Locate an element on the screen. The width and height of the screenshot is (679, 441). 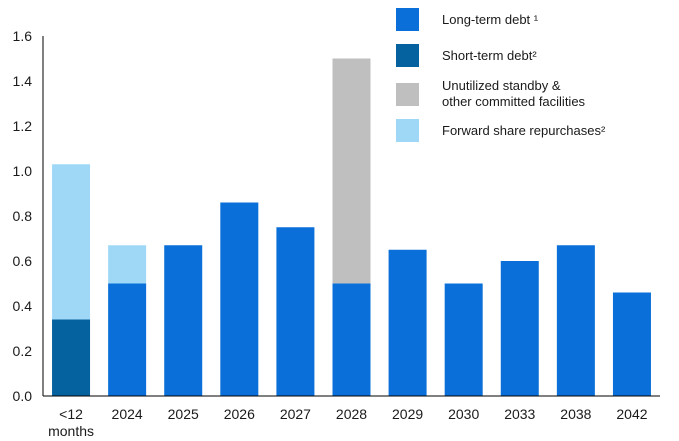
x-tick-label: 2030 is located at coordinates (463, 414).